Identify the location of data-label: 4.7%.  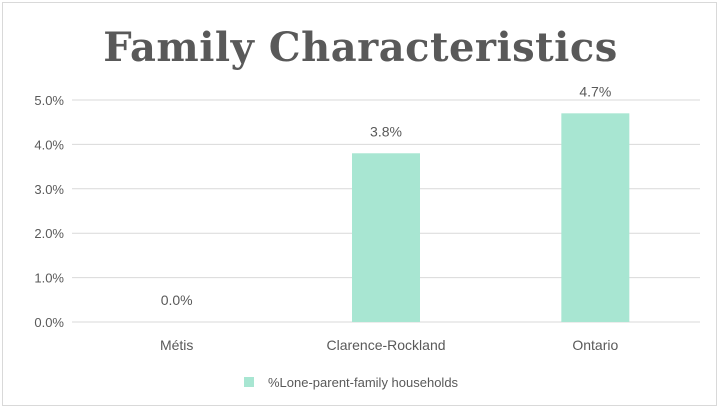
(595, 91).